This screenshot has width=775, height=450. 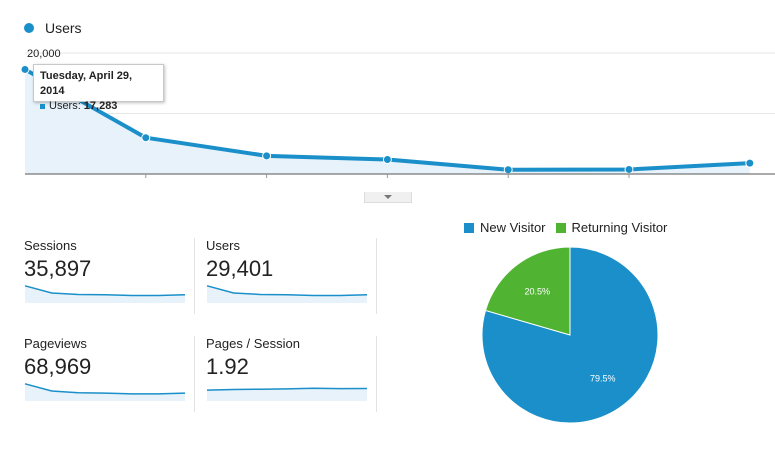 What do you see at coordinates (240, 268) in the screenshot?
I see `metric-value: 29,401` at bounding box center [240, 268].